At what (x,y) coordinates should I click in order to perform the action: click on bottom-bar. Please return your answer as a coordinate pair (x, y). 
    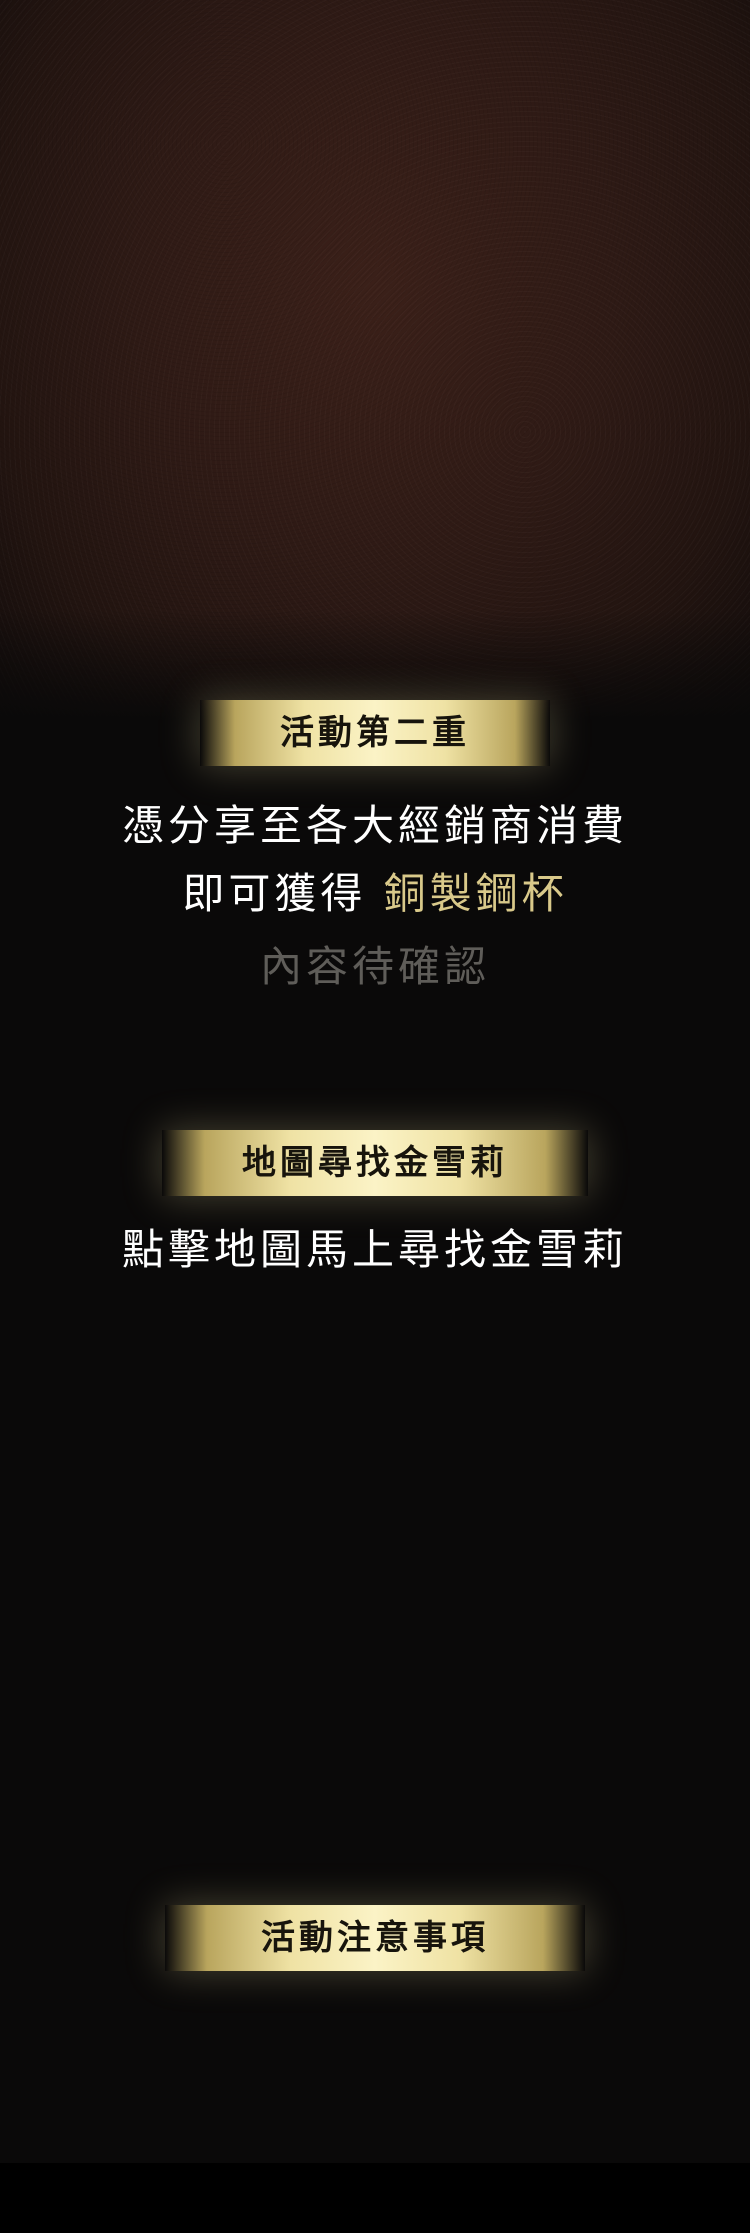
    Looking at the image, I should click on (375, 2198).